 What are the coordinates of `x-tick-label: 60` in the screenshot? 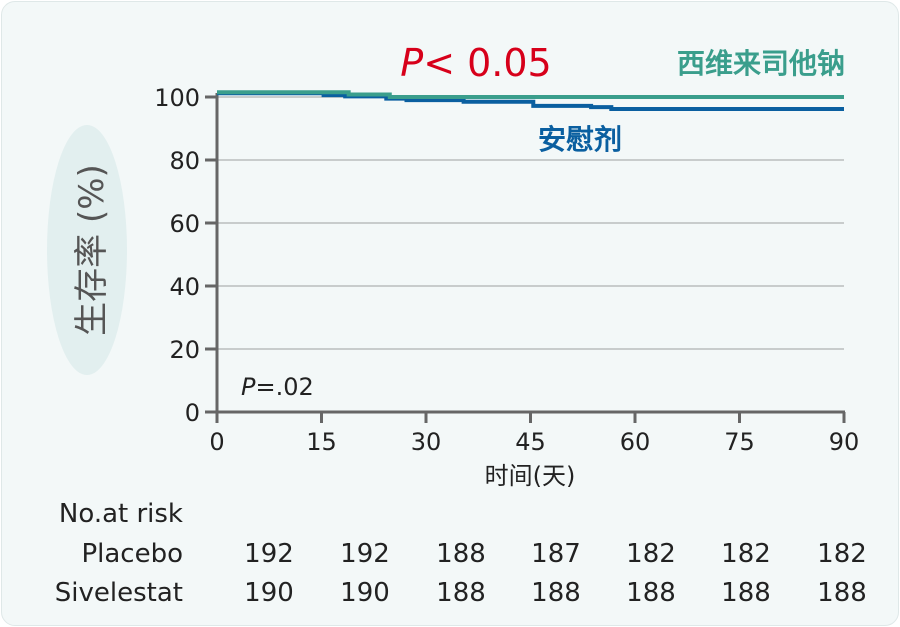 It's located at (635, 442).